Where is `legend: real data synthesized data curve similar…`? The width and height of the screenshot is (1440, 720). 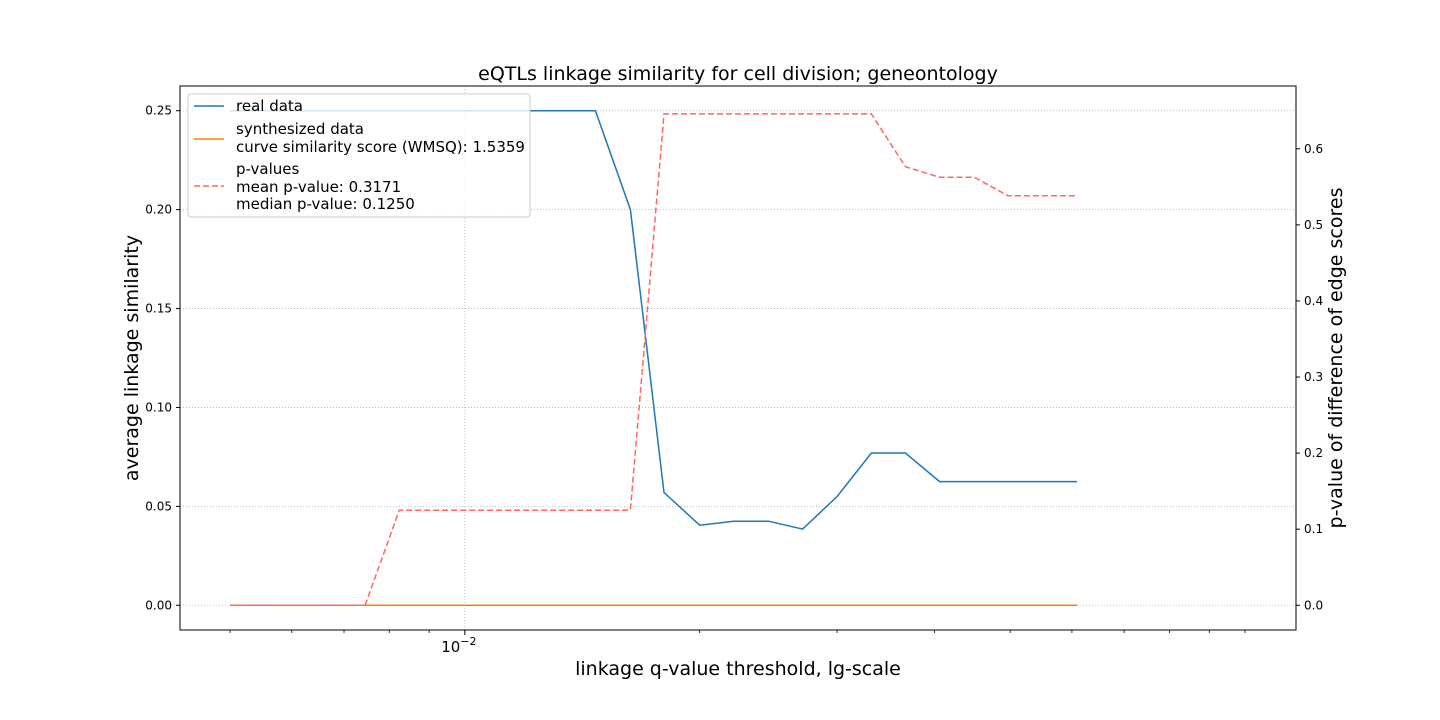 legend: real data synthesized data curve similar… is located at coordinates (359, 155).